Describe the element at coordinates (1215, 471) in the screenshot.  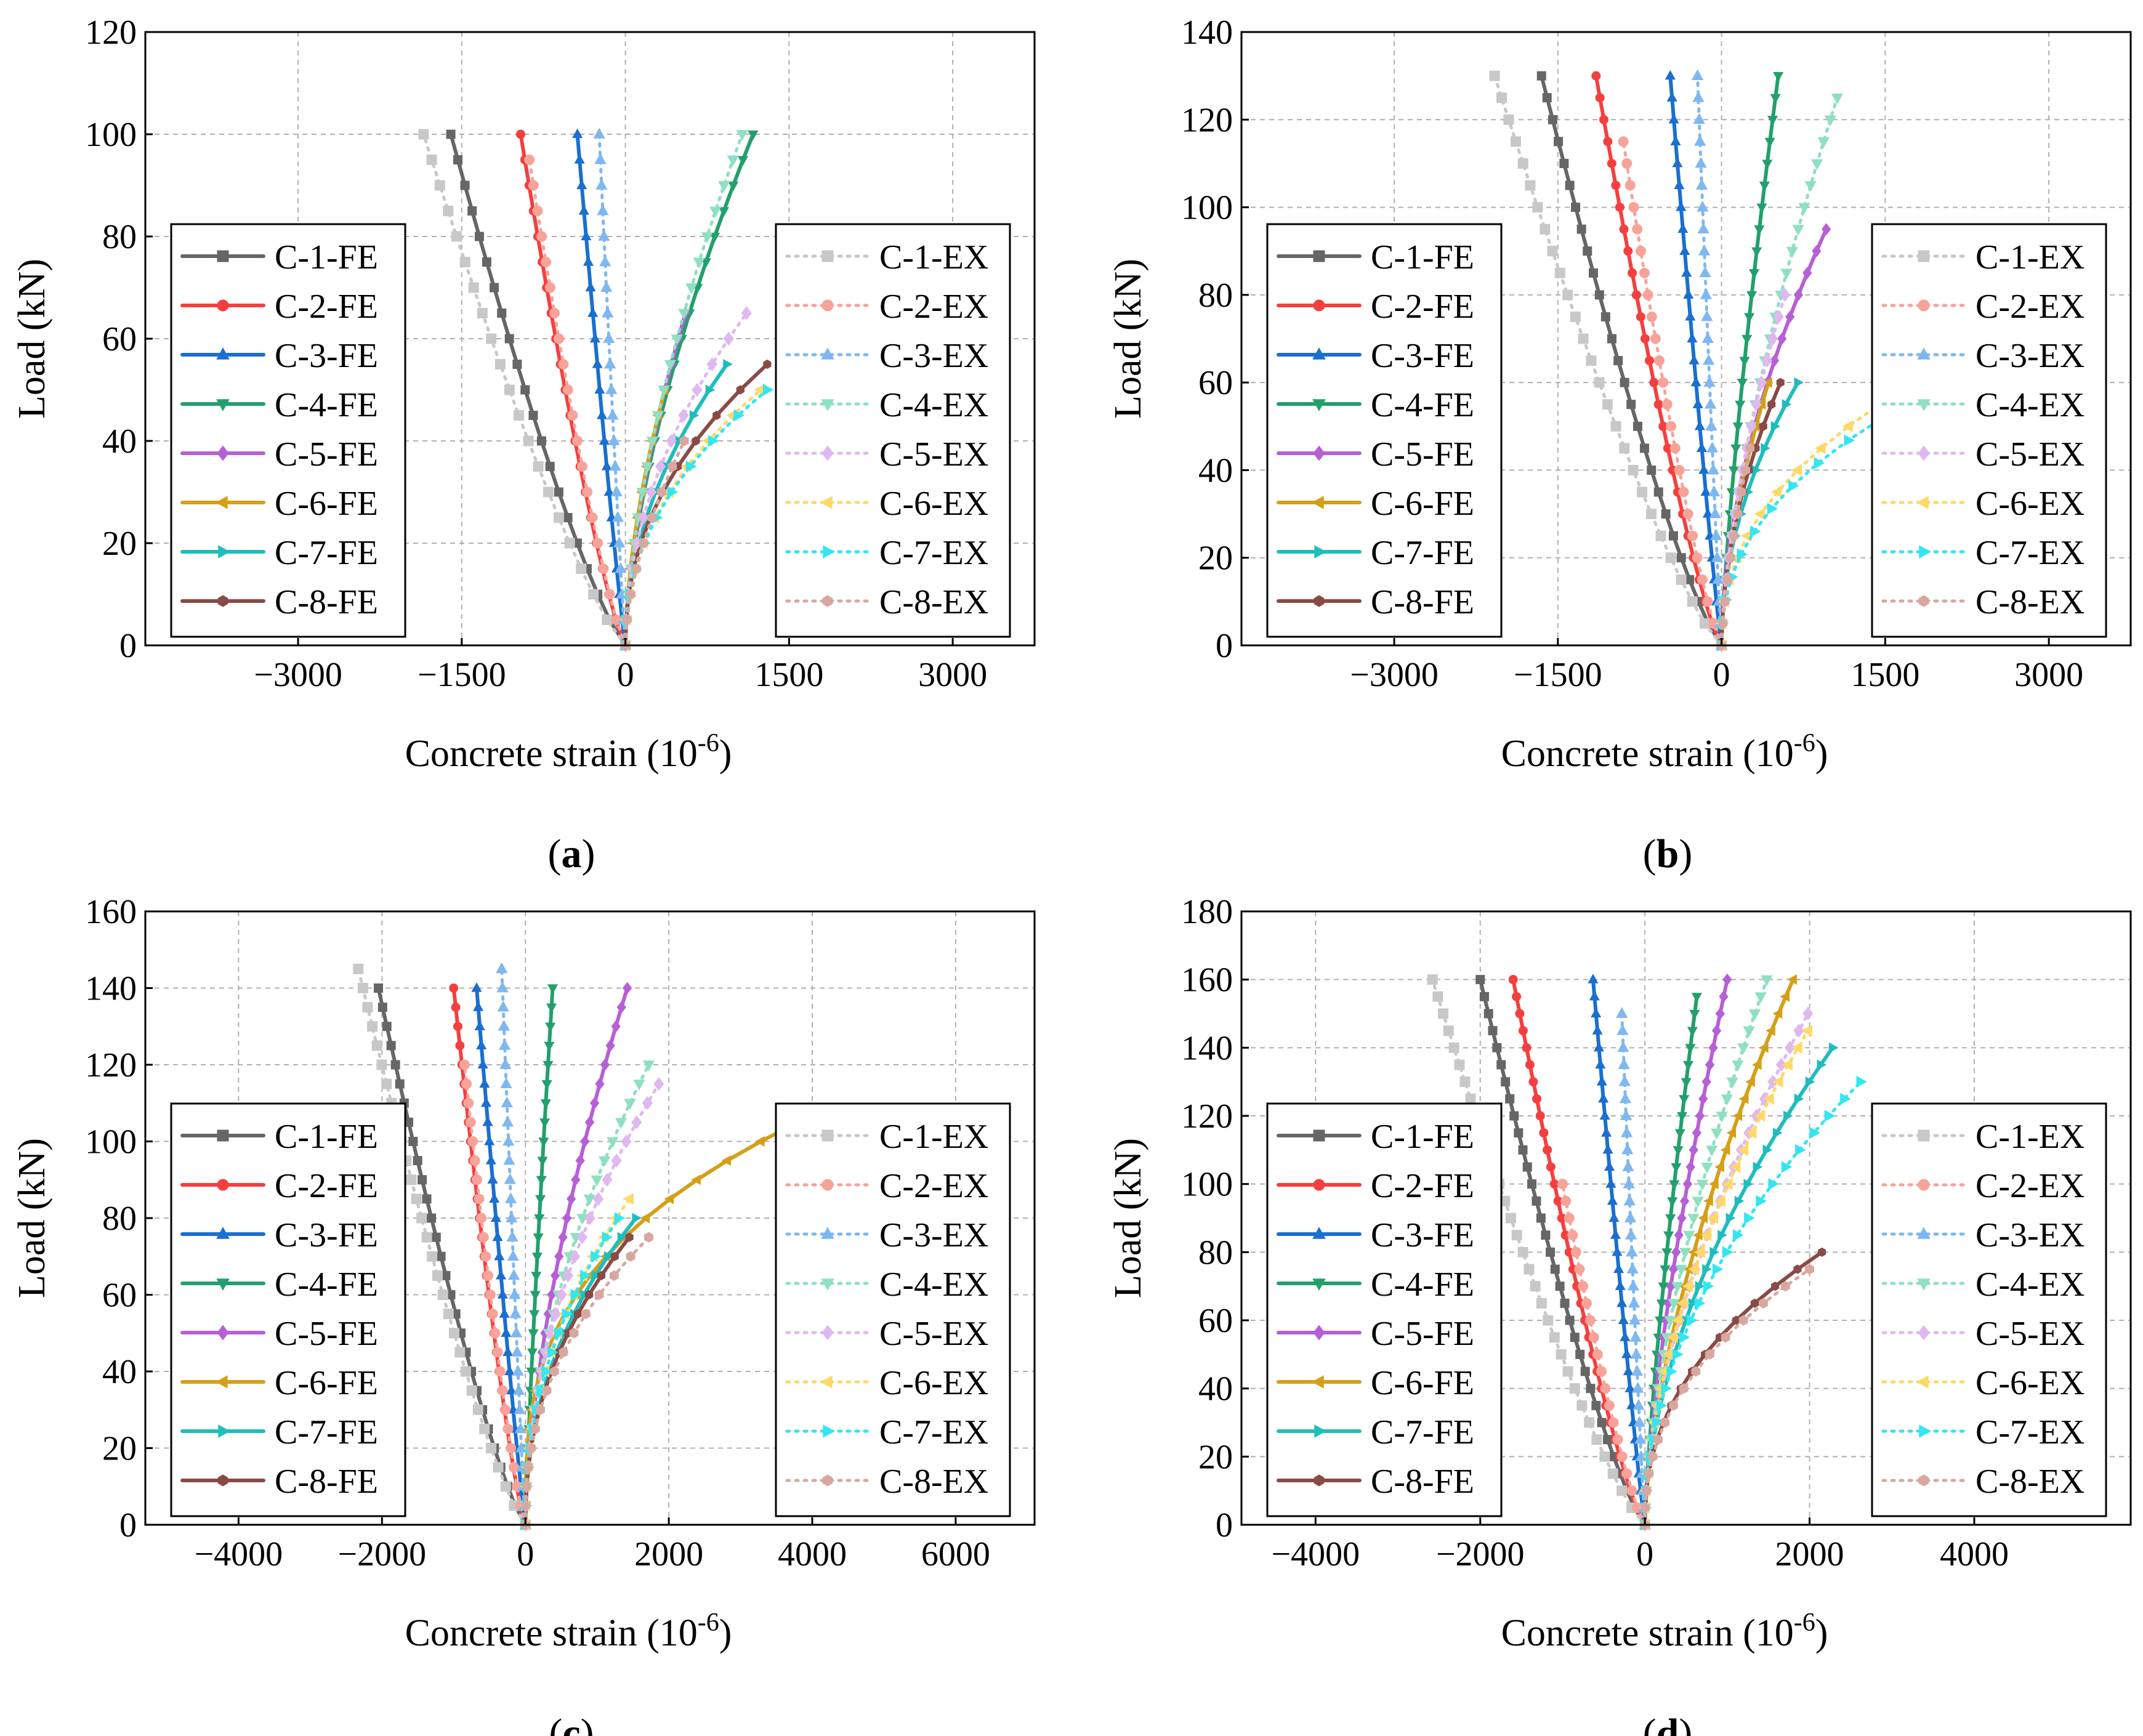
I see `y-tick-label: 40` at that location.